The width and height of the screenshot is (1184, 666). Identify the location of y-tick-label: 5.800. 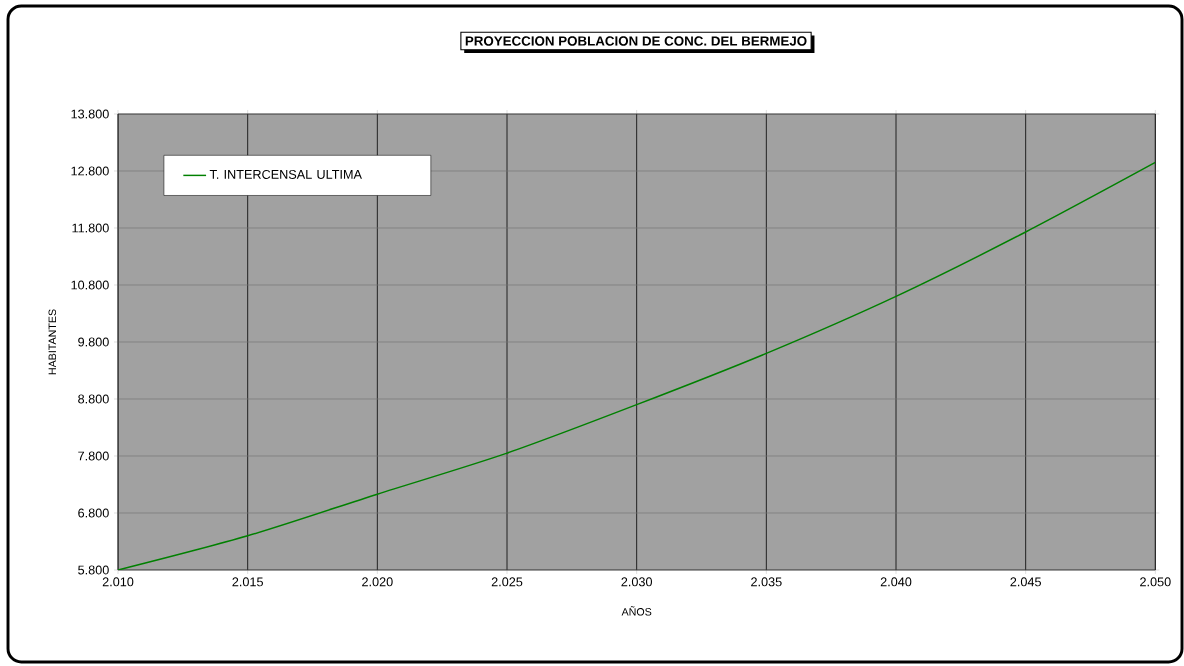
(93, 570).